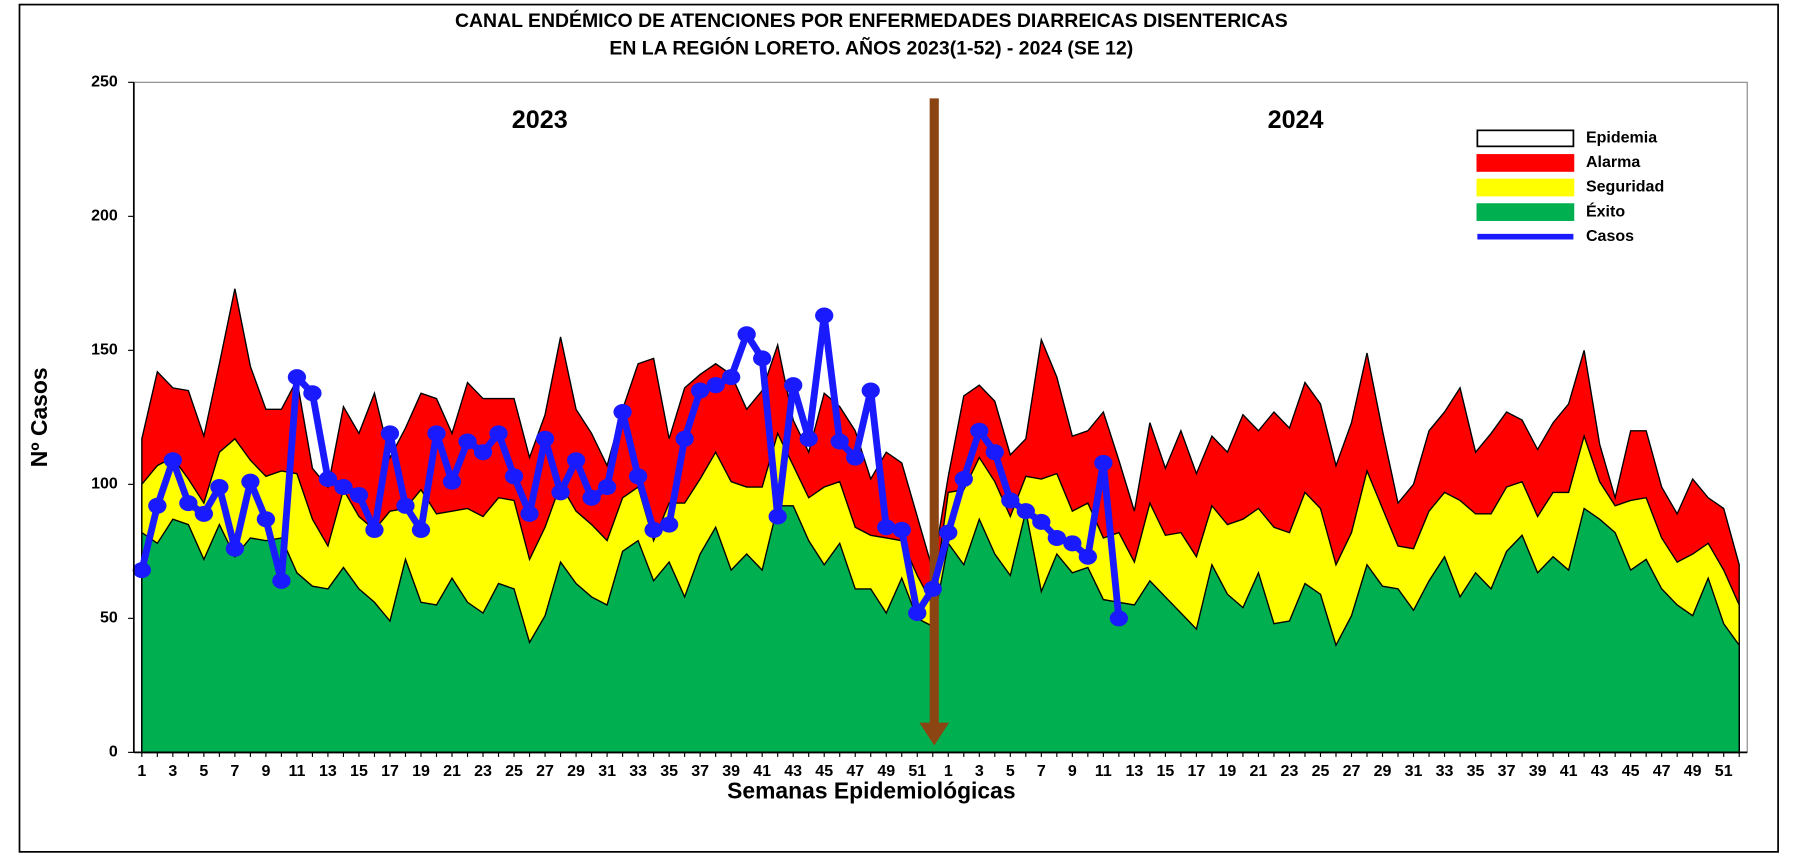  What do you see at coordinates (104, 82) in the screenshot?
I see `y-tick-label: 250` at bounding box center [104, 82].